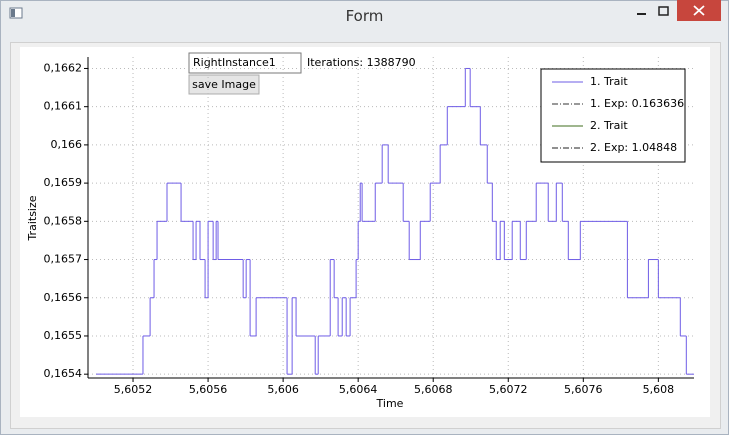  I want to click on y-tick-label: 0,166, so click(67, 144).